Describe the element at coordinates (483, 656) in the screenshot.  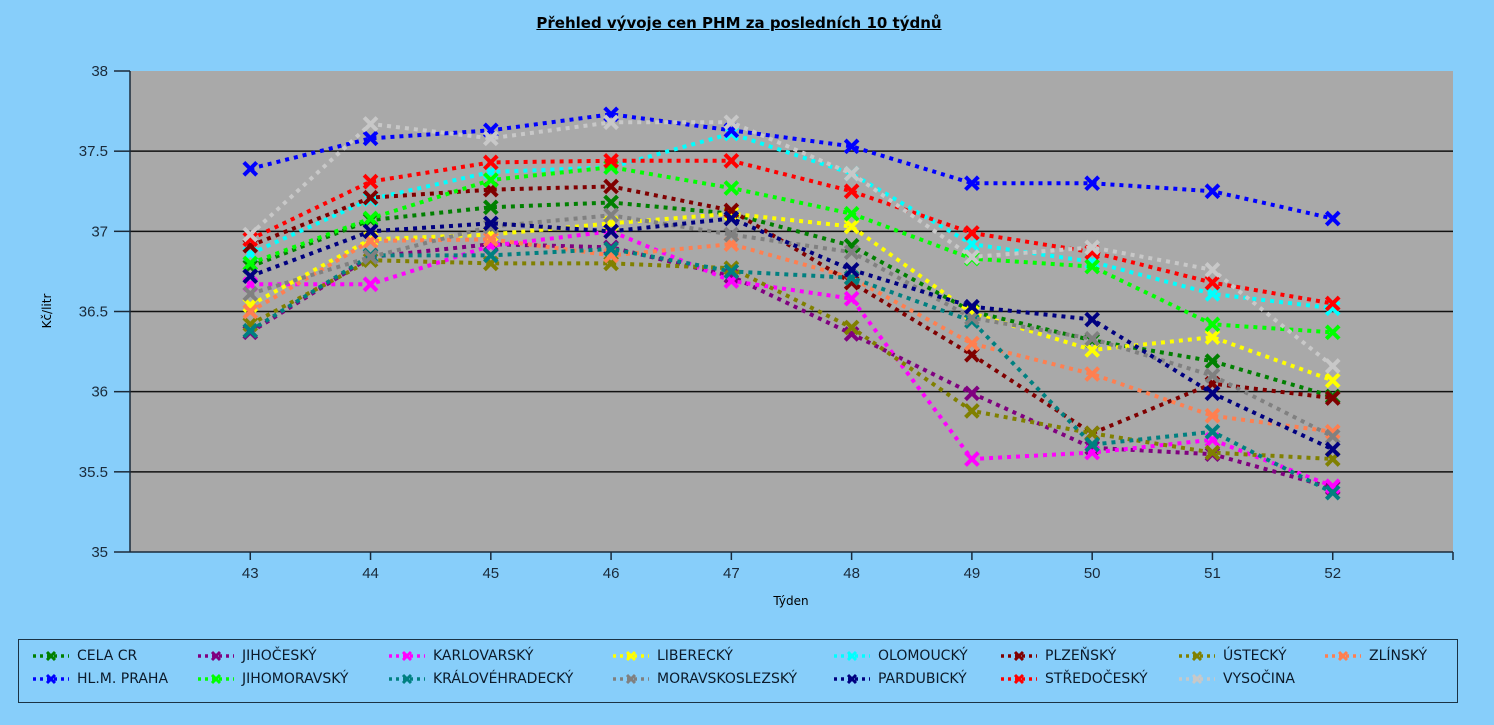
I see `legend-label: KARLOVARSKÝ` at that location.